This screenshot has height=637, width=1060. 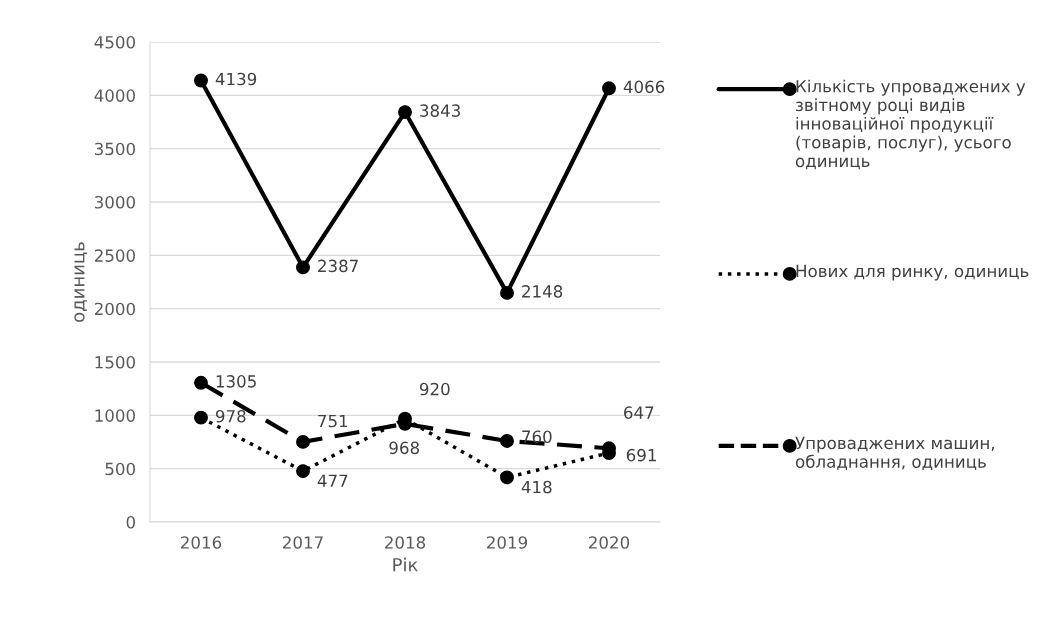 I want to click on data-label: 751, so click(x=333, y=421).